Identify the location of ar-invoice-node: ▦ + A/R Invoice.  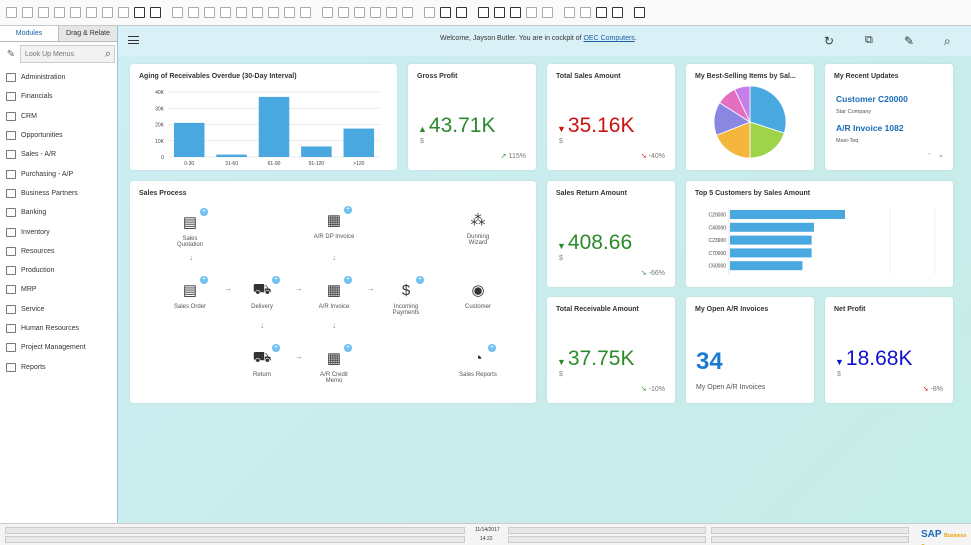
(334, 293).